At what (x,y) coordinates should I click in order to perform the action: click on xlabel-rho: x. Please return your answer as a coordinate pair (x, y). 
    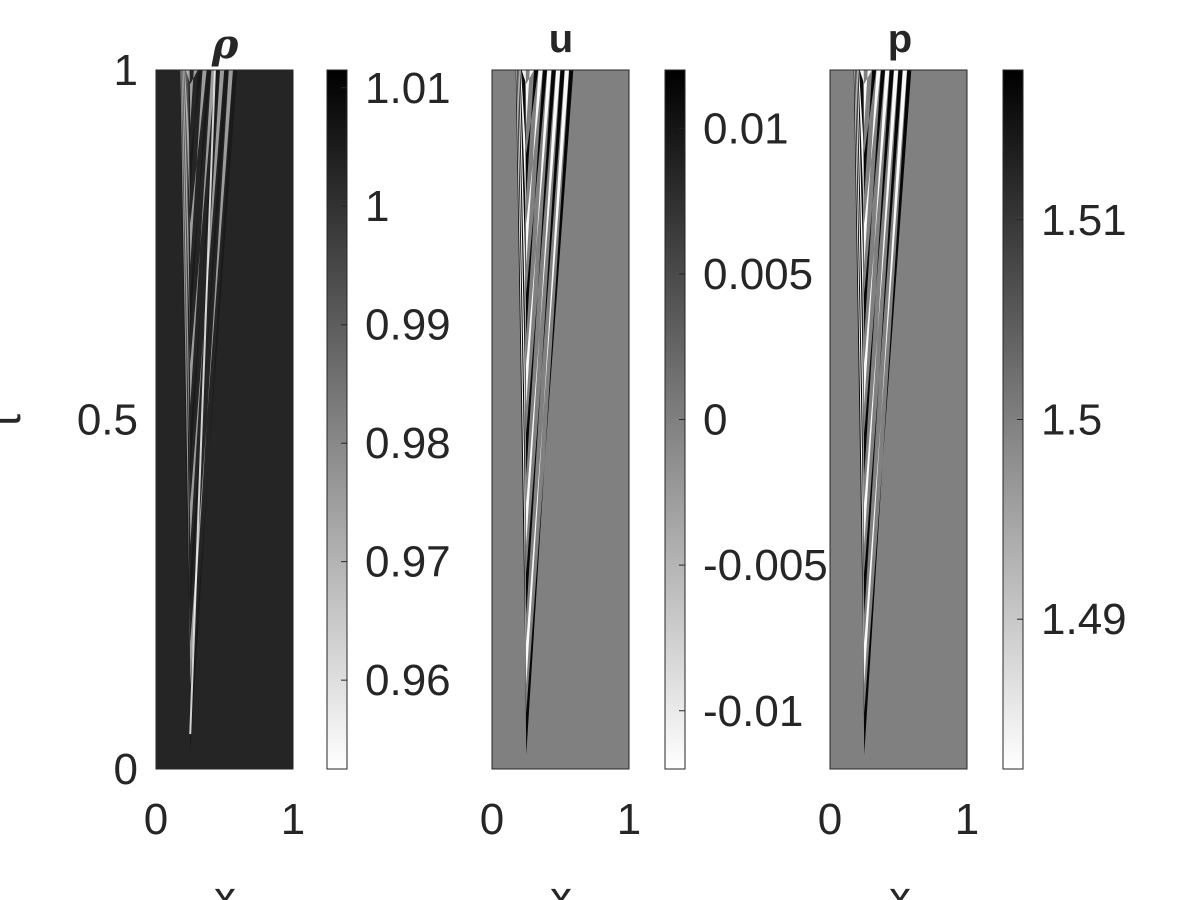
    Looking at the image, I should click on (225, 886).